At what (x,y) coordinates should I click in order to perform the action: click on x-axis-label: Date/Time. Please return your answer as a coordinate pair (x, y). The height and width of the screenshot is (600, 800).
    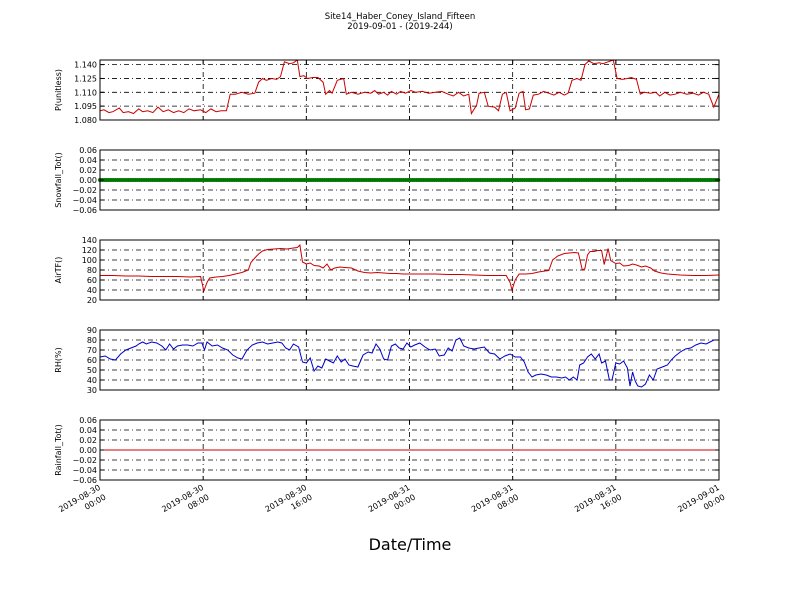
    Looking at the image, I should click on (410, 544).